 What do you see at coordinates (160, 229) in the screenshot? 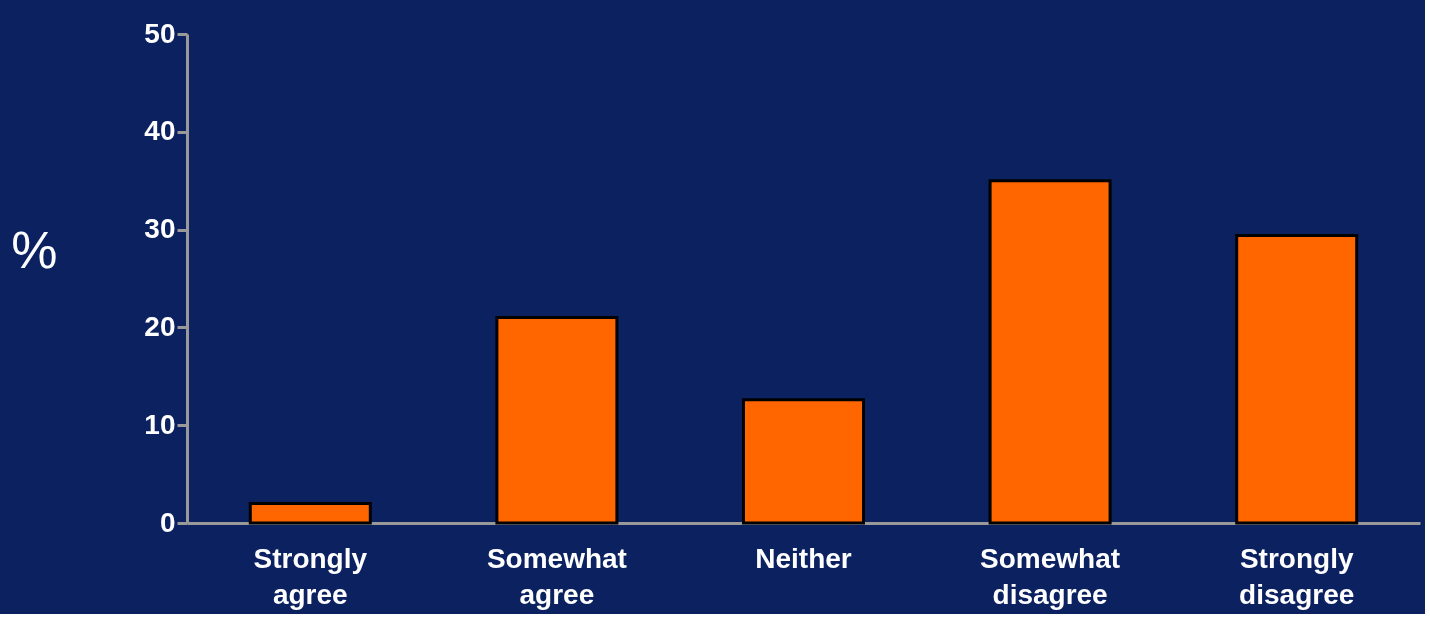
I see `y-tick-label: 30` at bounding box center [160, 229].